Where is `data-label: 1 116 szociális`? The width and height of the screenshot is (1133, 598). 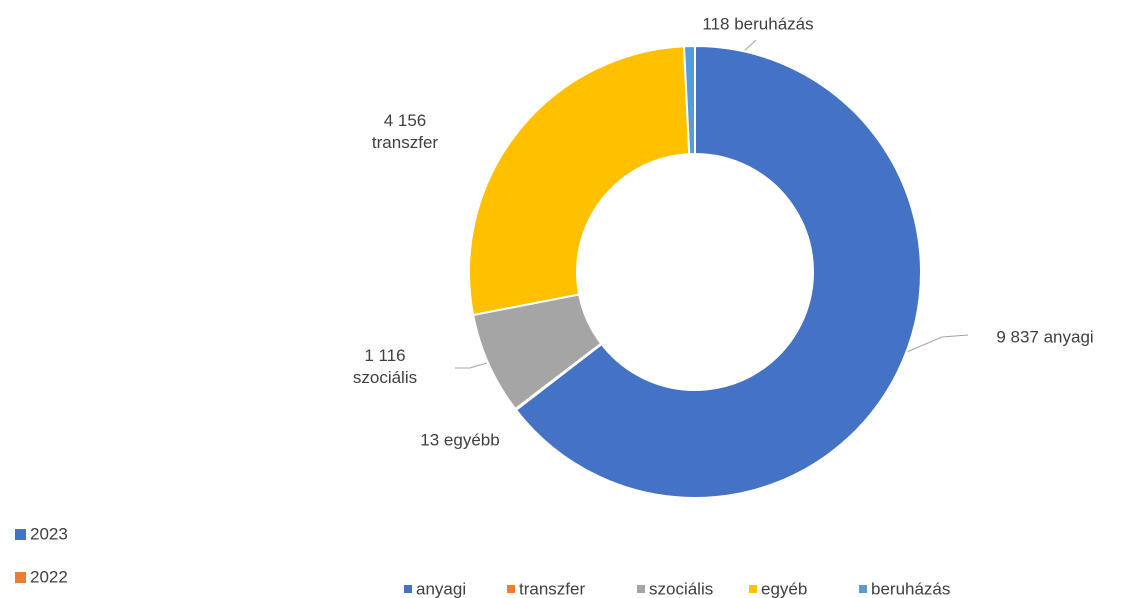 data-label: 1 116 szociális is located at coordinates (385, 366).